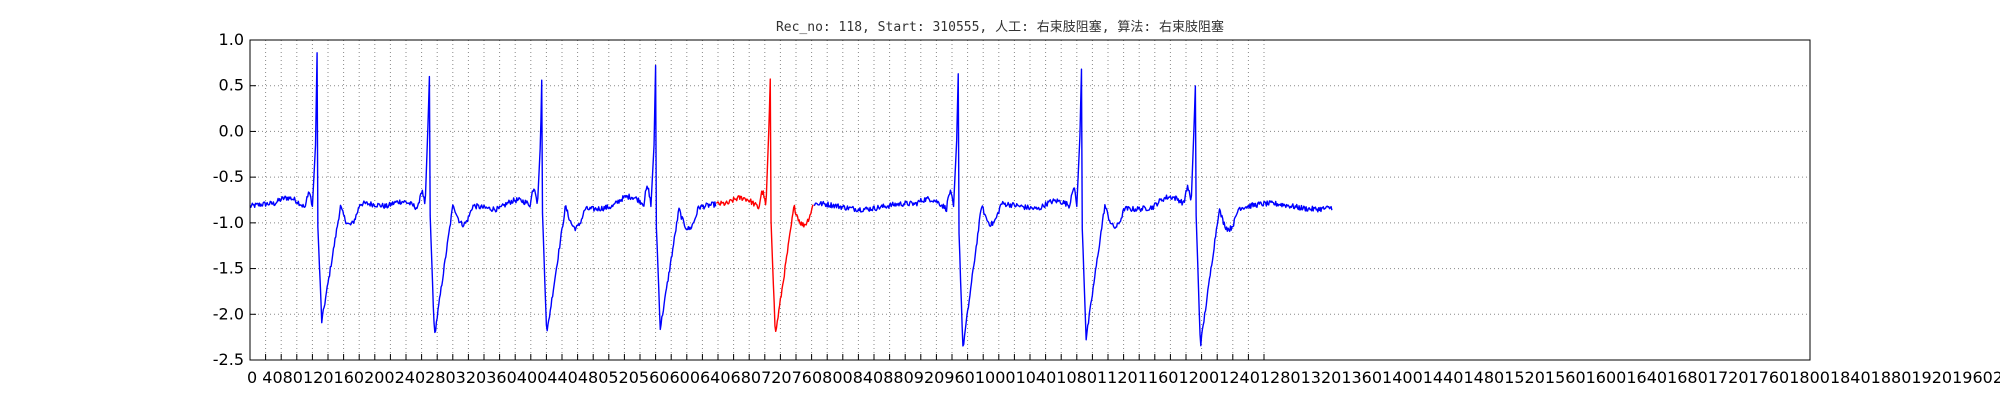  Describe the element at coordinates (228, 176) in the screenshot. I see `y-tick-label: -0.5` at that location.